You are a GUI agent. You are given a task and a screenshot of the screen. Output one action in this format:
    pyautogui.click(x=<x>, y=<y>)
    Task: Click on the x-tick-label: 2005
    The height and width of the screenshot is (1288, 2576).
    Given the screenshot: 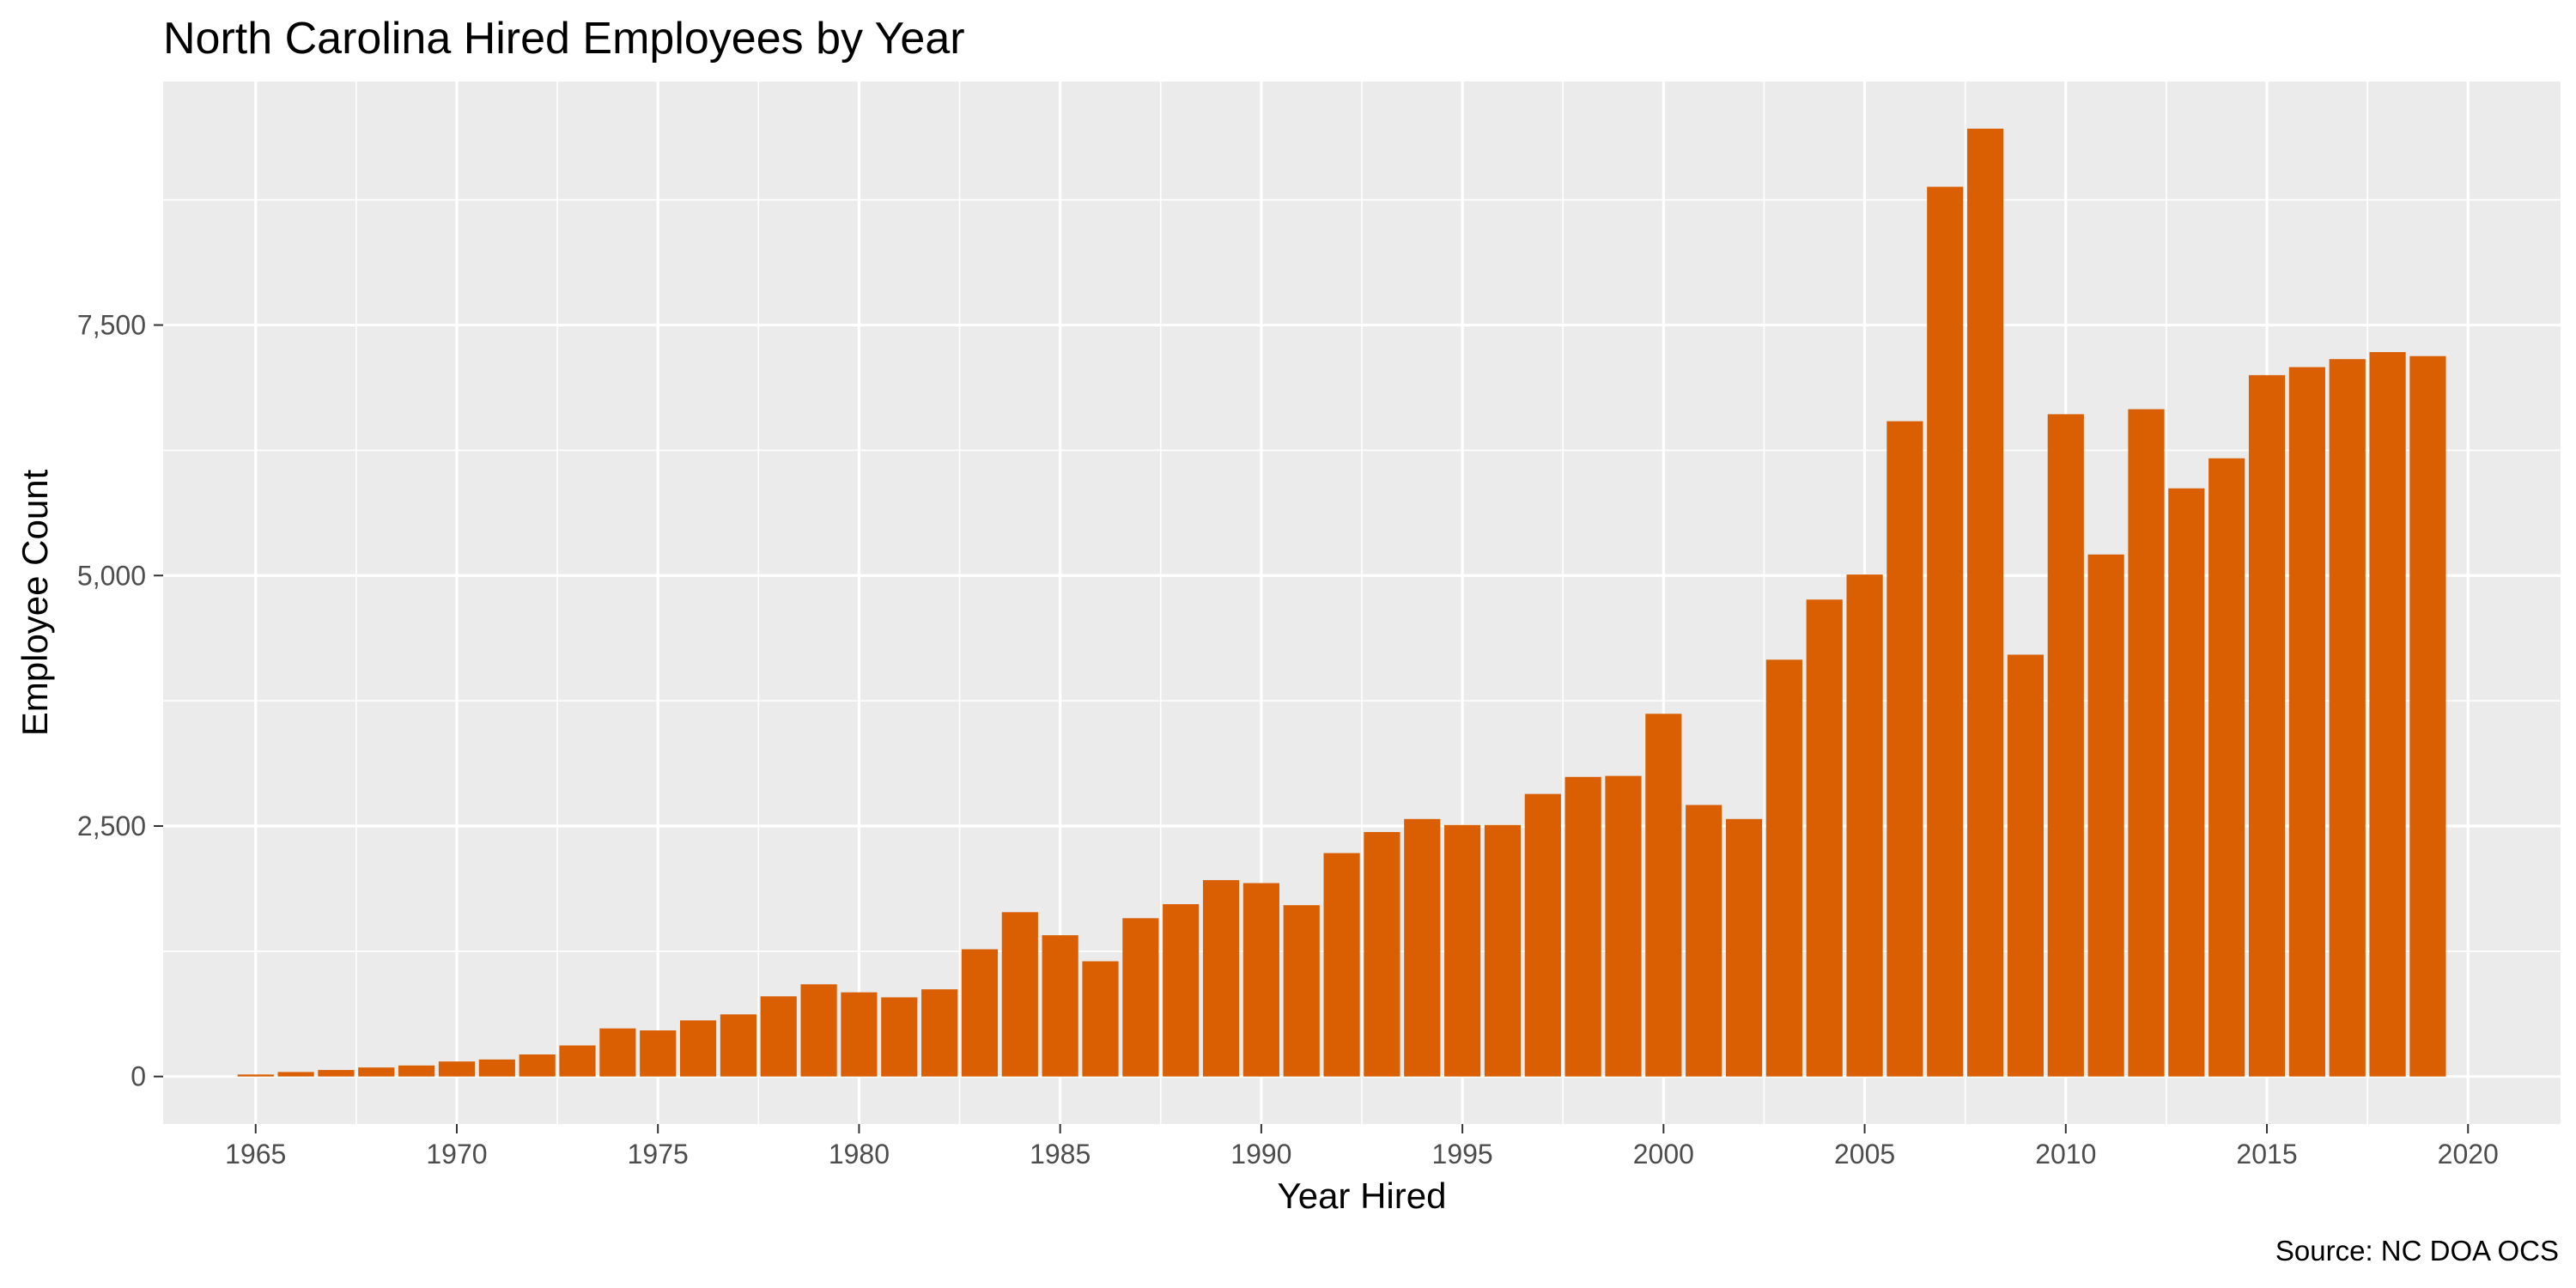 What is the action you would take?
    pyautogui.click(x=1865, y=1155)
    